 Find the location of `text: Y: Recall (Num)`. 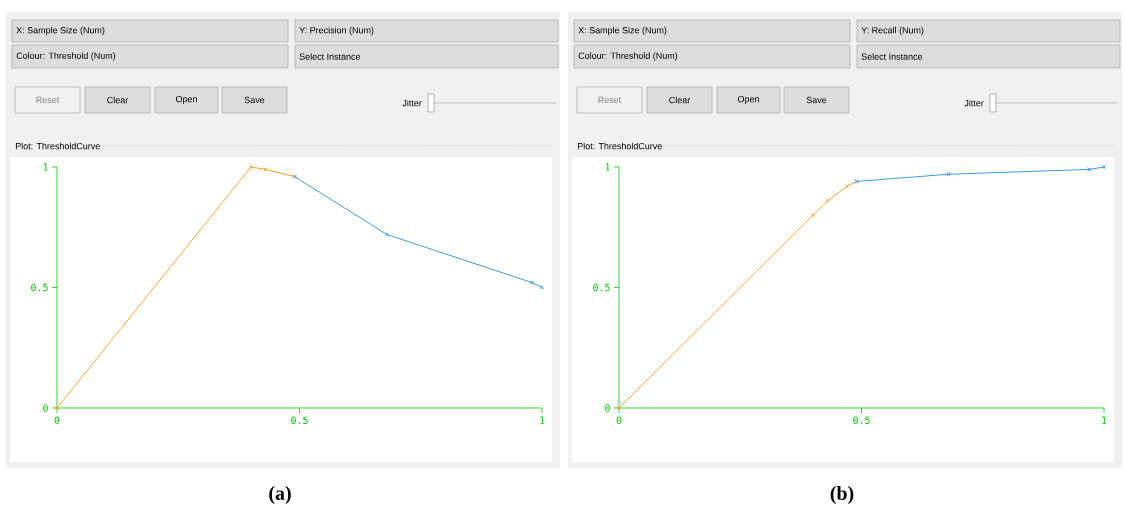

text: Y: Recall (Num) is located at coordinates (892, 31).